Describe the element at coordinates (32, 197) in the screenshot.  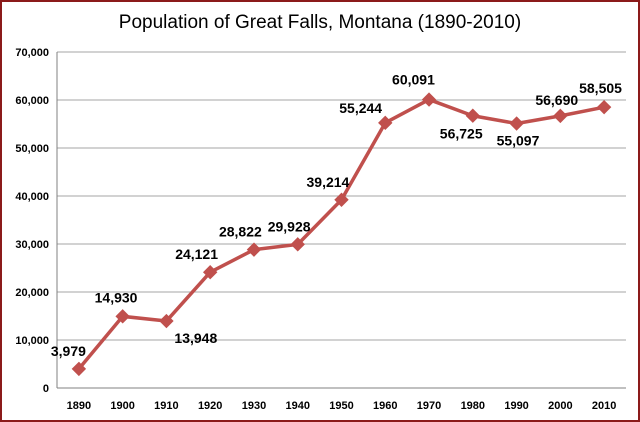
I see `y-tick-label: 40,000` at that location.